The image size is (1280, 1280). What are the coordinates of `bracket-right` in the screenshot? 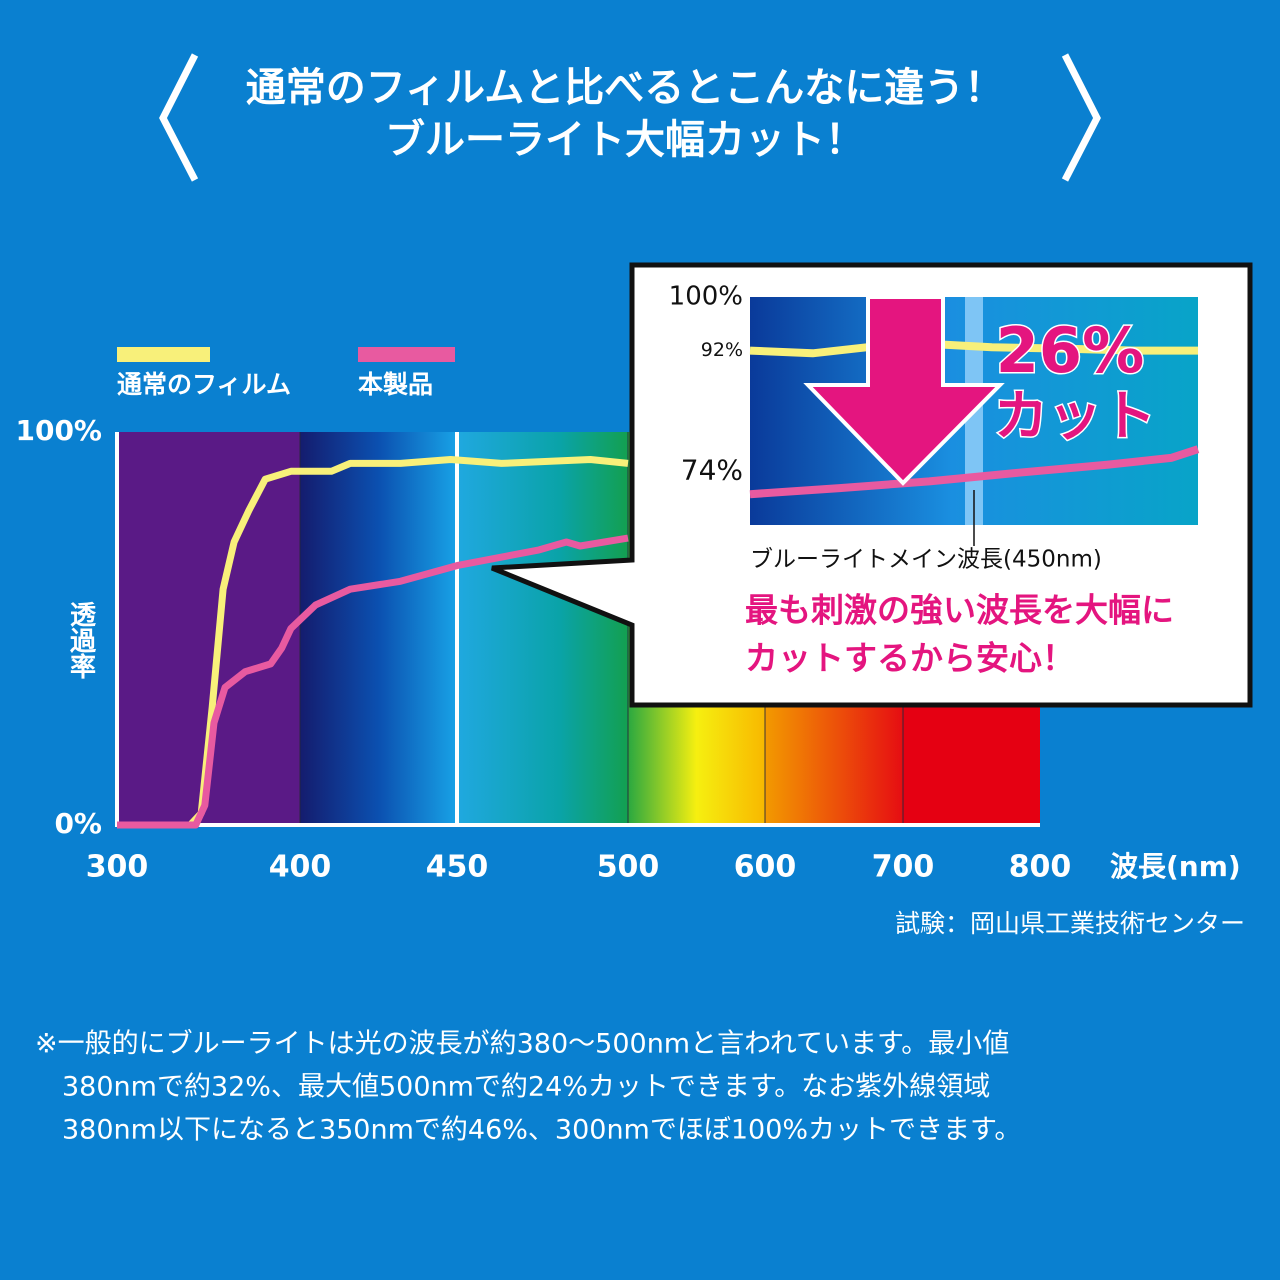 It's located at (1081, 117).